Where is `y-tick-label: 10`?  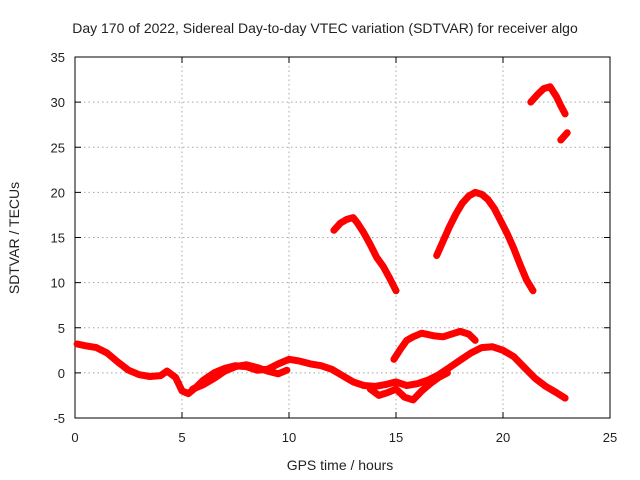 y-tick-label: 10 is located at coordinates (58, 283).